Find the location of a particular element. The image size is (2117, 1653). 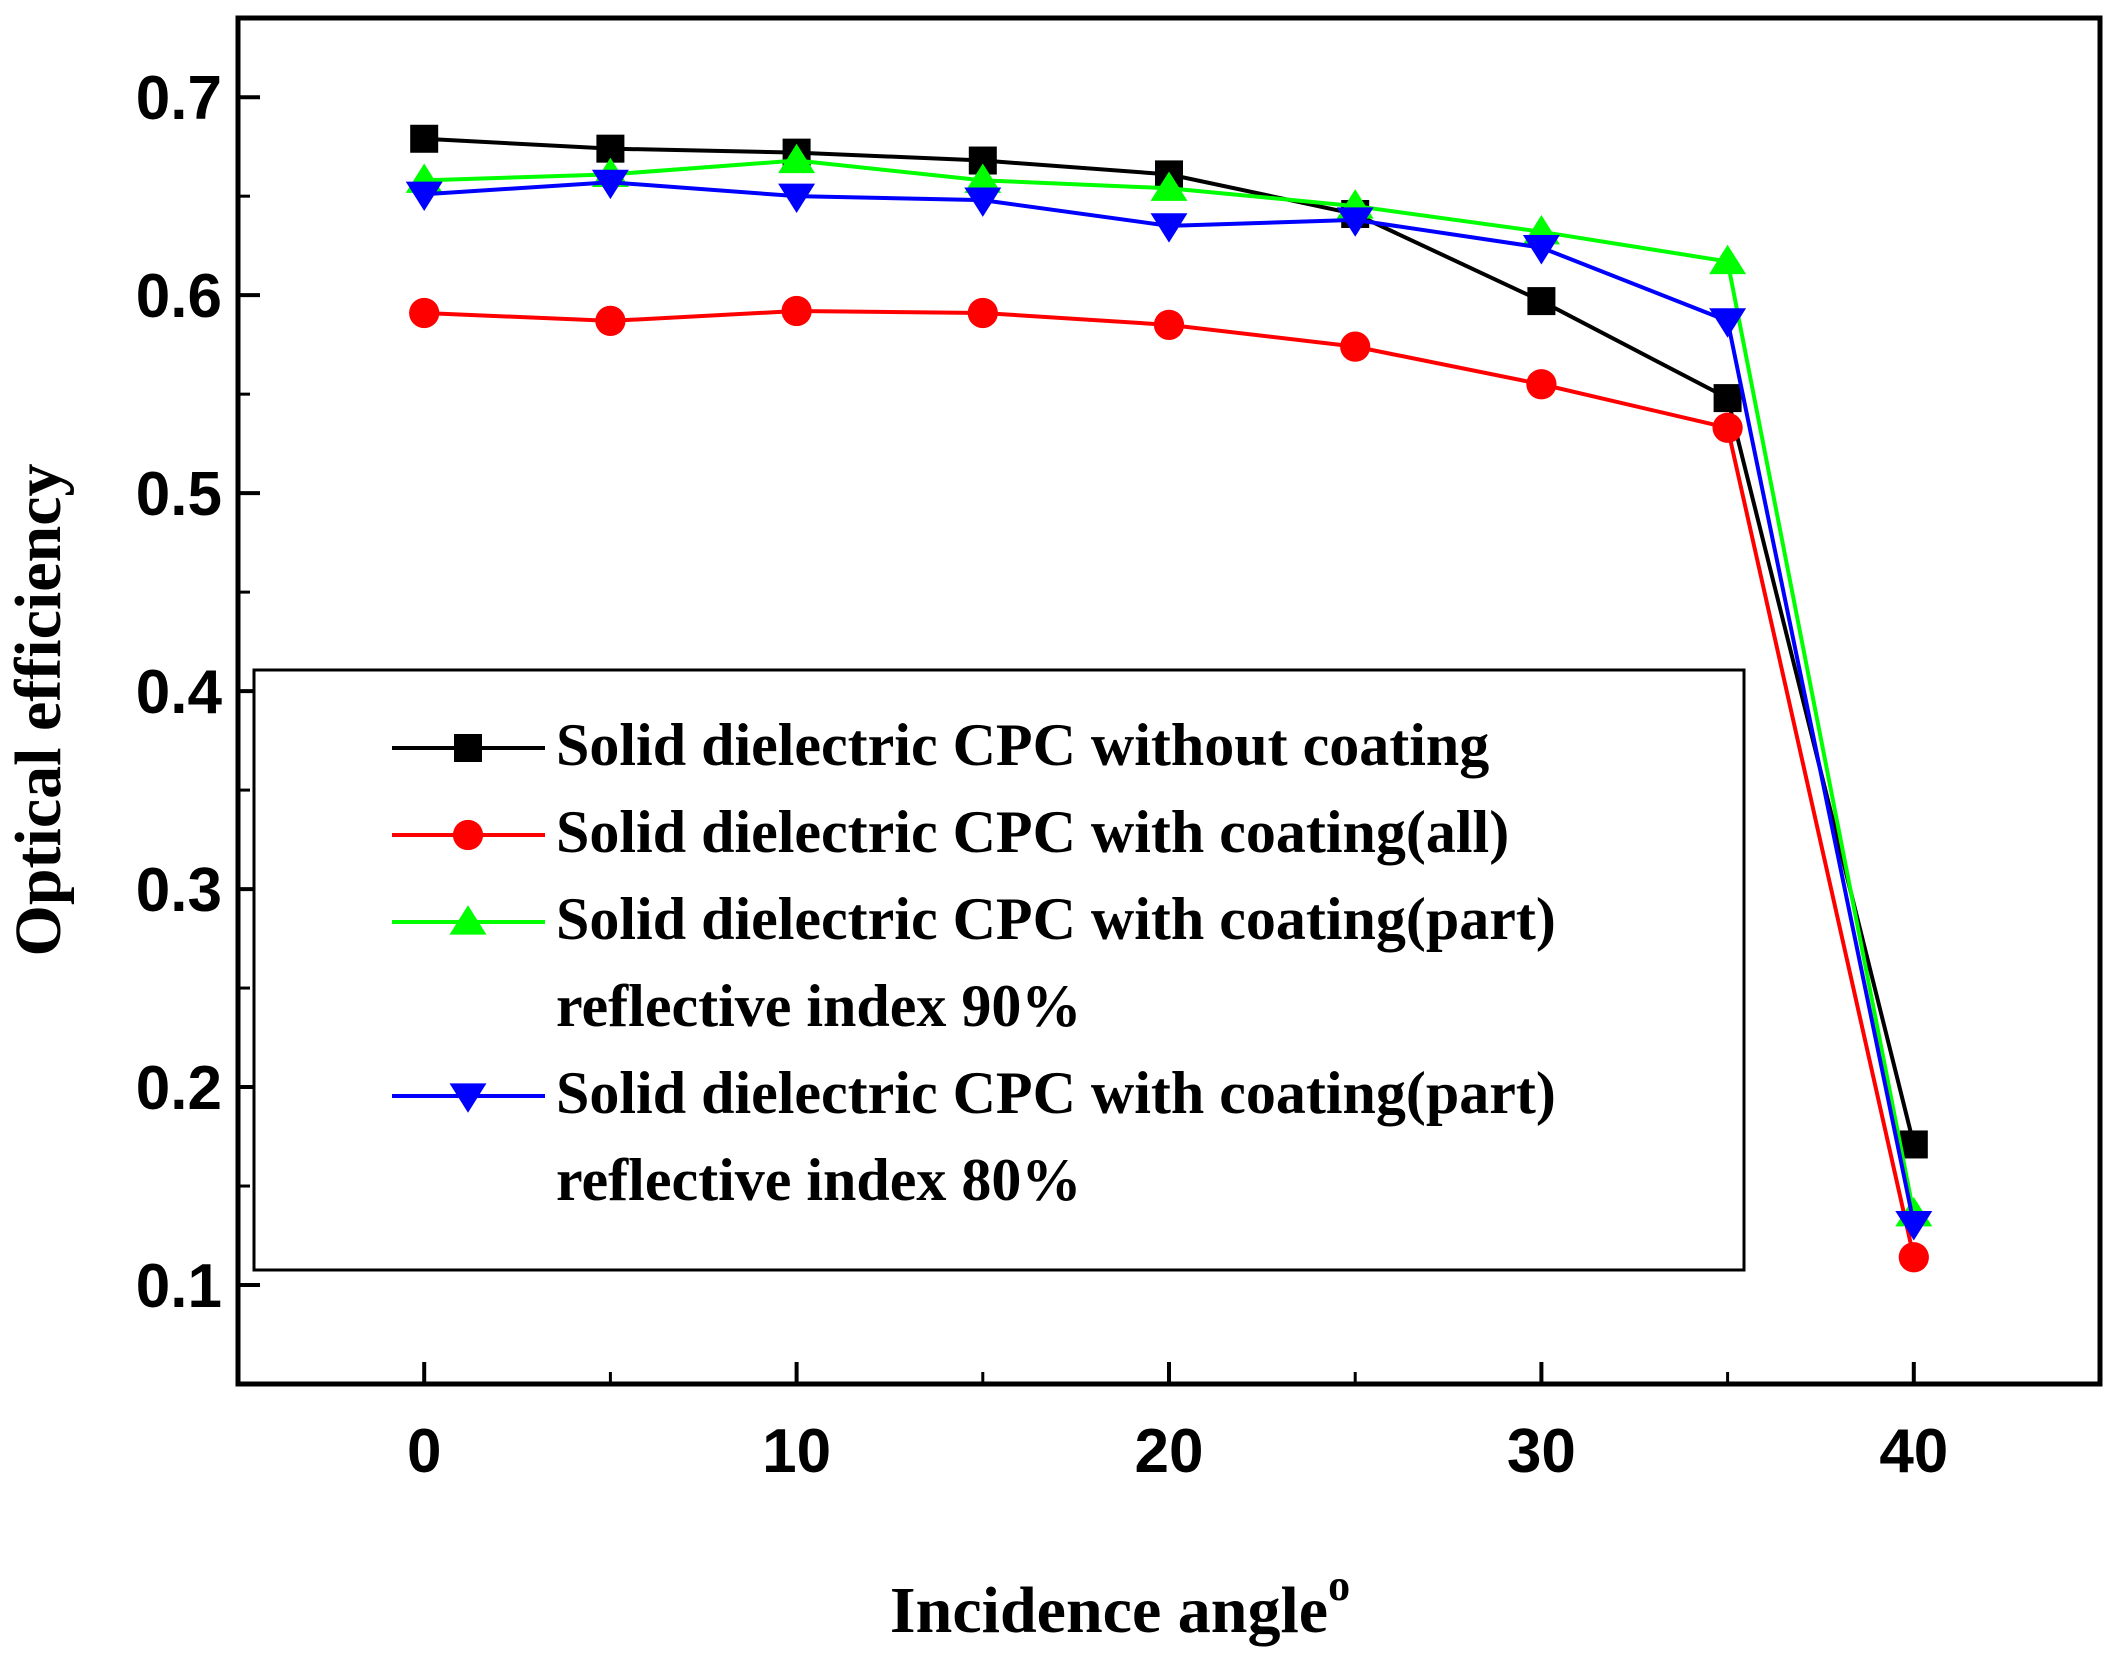

legend-entry-2: Solid dielectric CPC with coating(all) is located at coordinates (950, 832).